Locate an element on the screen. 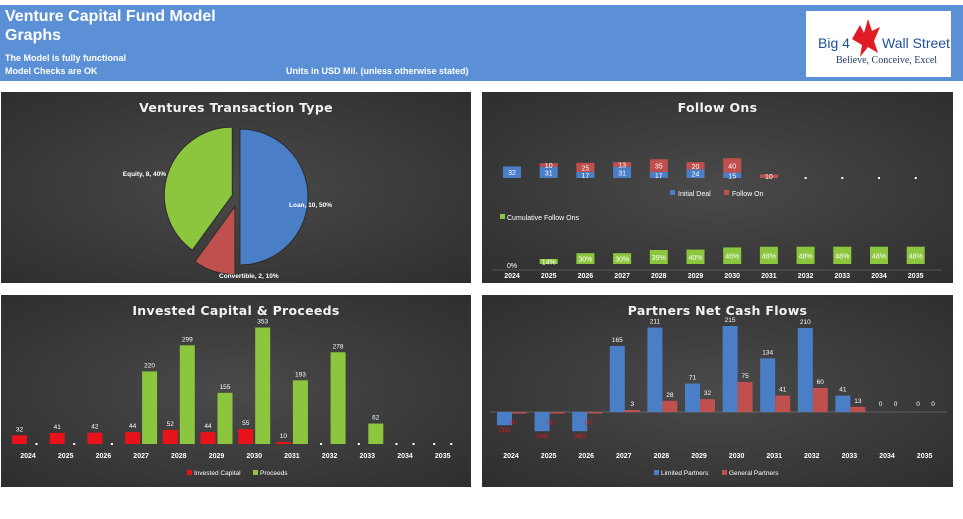 The height and width of the screenshot is (519, 963). lp-bar-2032 is located at coordinates (805, 370).